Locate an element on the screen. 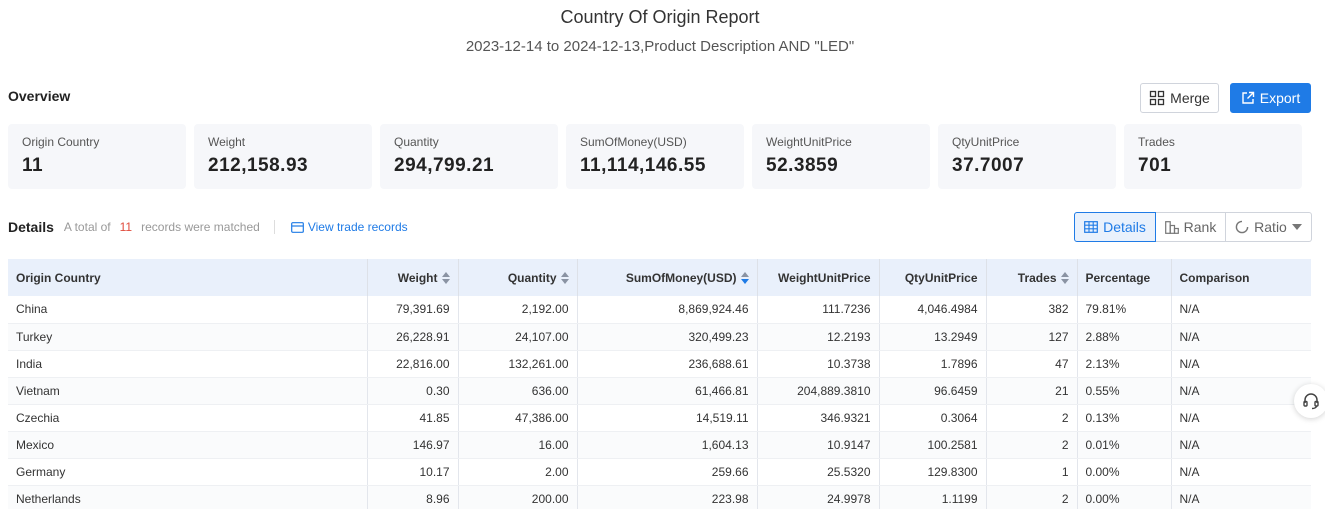 This screenshot has width=1325, height=509. stat-value: 701 is located at coordinates (1155, 165).